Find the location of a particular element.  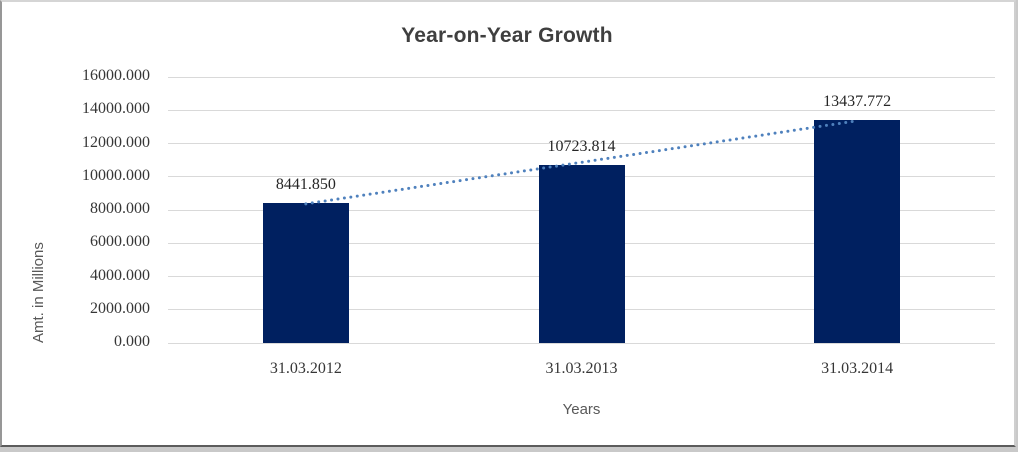

x-tick-label: 31.03.2014 is located at coordinates (857, 368).